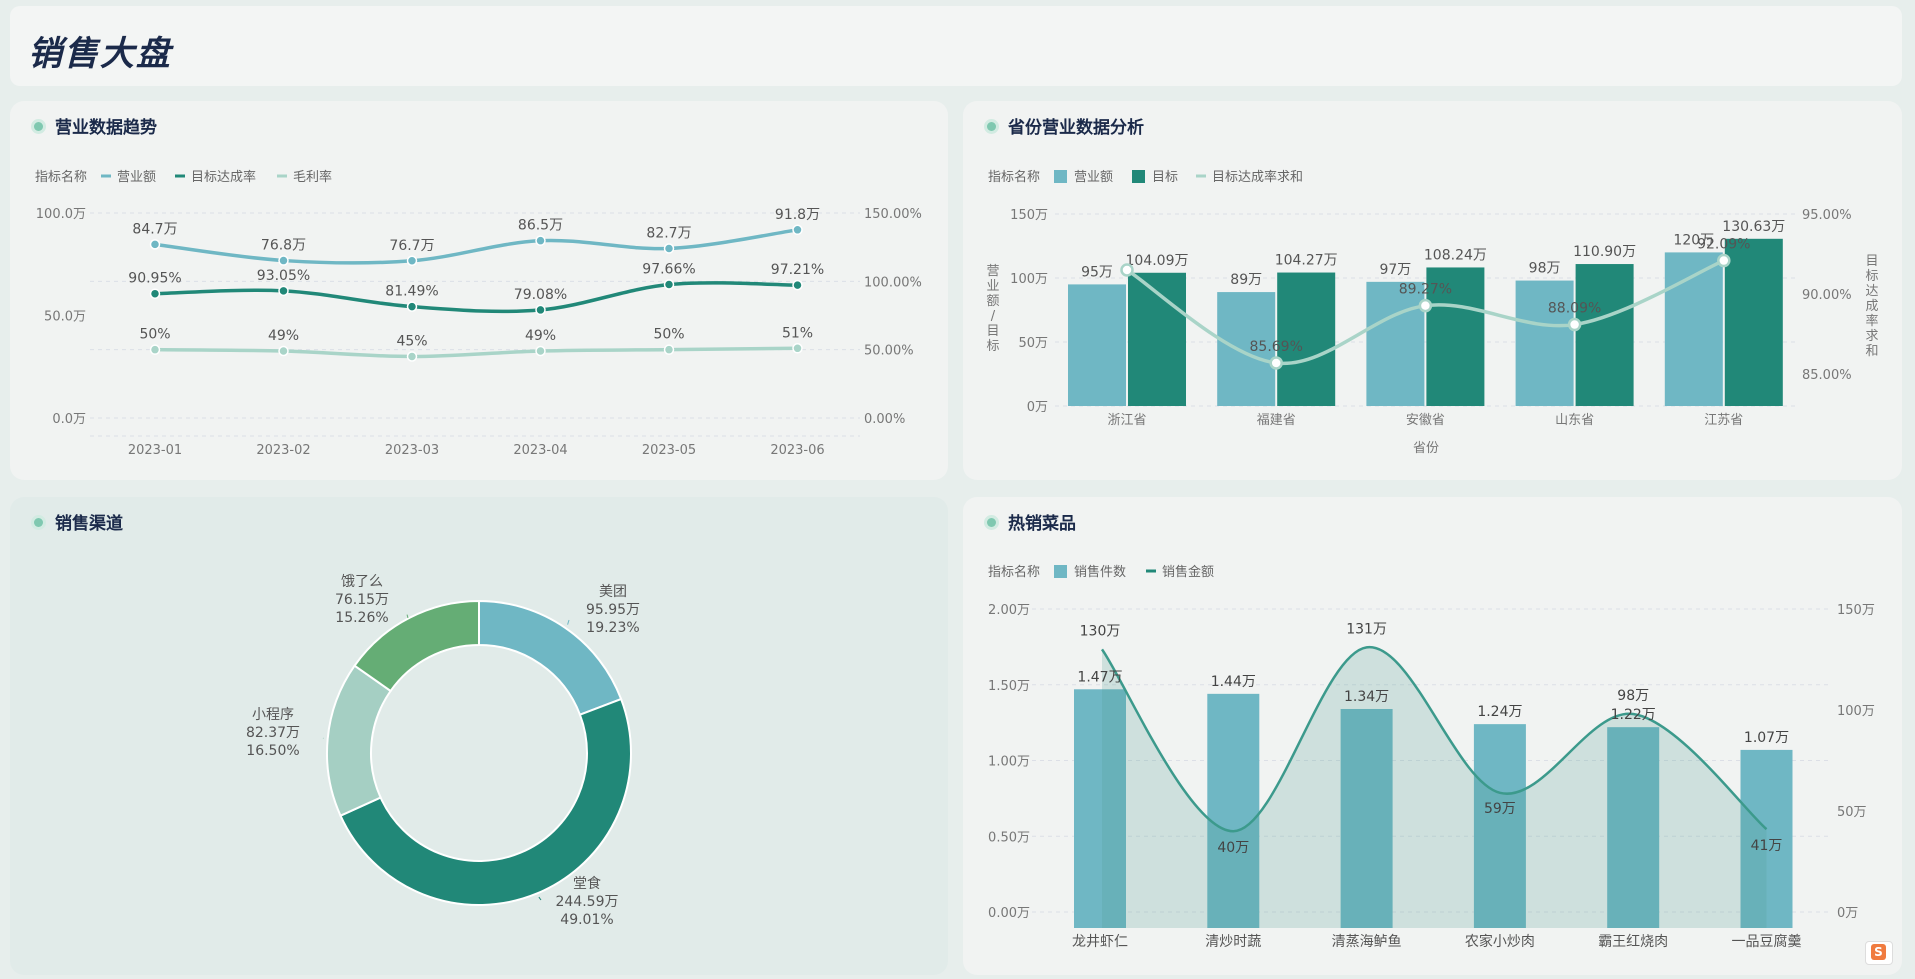 Image resolution: width=1915 pixels, height=979 pixels. Describe the element at coordinates (155, 450) in the screenshot. I see `trend-x-tick: 2023-01` at that location.